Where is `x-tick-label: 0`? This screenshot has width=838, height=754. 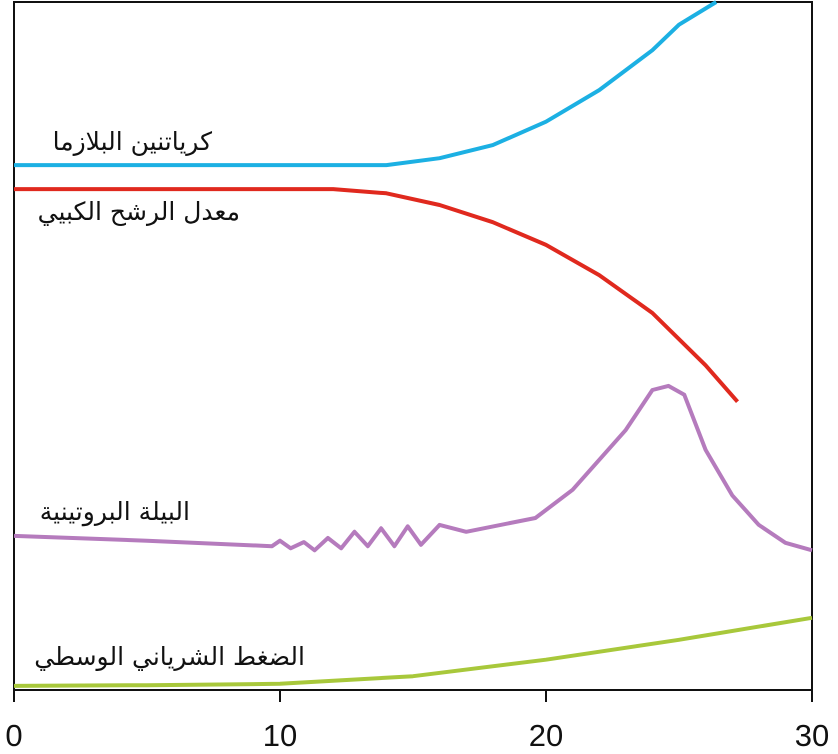
x-tick-label: 0 is located at coordinates (13, 735).